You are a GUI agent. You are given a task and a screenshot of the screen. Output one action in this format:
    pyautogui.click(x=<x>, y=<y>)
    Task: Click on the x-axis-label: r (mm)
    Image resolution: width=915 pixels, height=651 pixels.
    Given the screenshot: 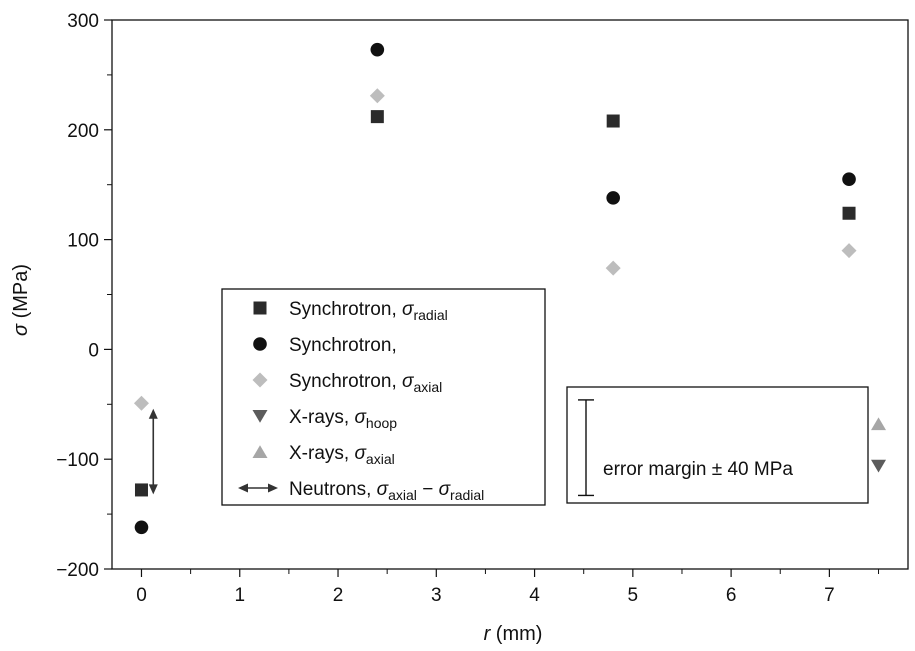 What is the action you would take?
    pyautogui.click(x=513, y=634)
    